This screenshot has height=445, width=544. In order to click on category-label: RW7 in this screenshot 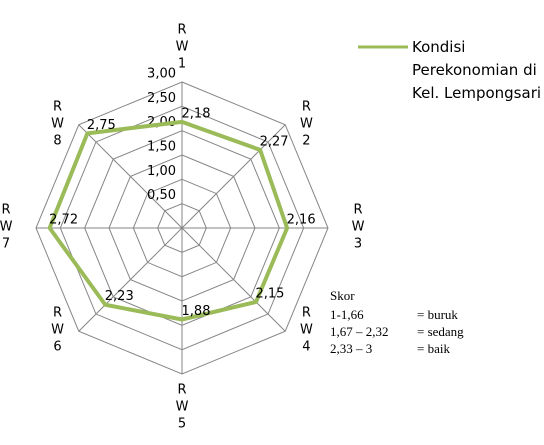, I will do `click(7, 228)`.